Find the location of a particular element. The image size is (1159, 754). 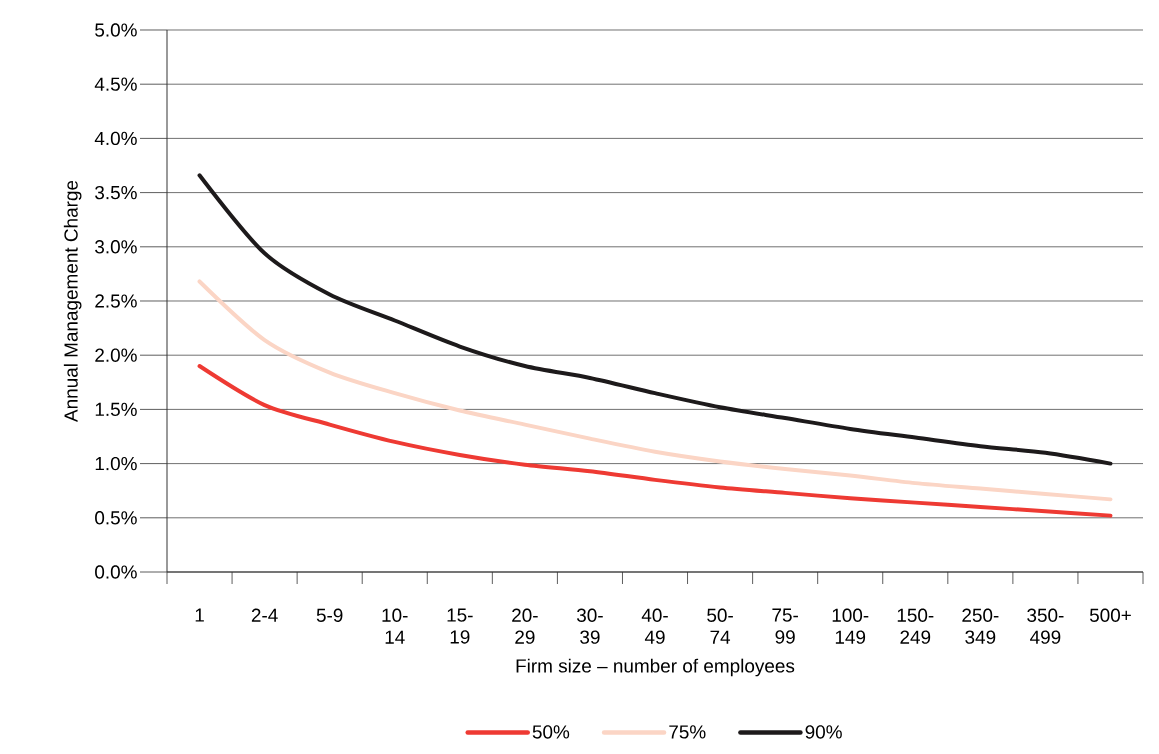

y-tick-label: 1.5% is located at coordinates (116, 409).